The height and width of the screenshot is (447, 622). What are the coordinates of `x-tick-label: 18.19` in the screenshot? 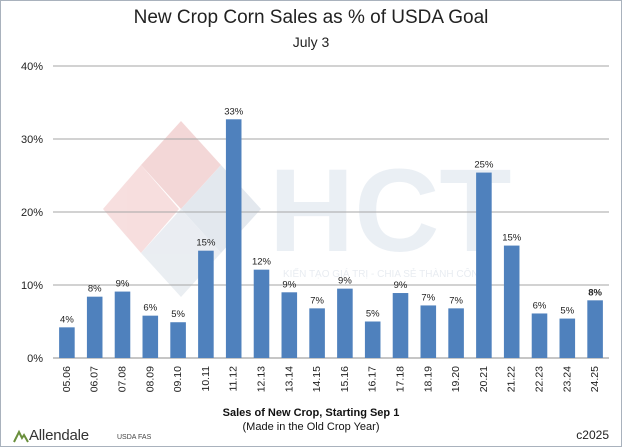 It's located at (428, 379).